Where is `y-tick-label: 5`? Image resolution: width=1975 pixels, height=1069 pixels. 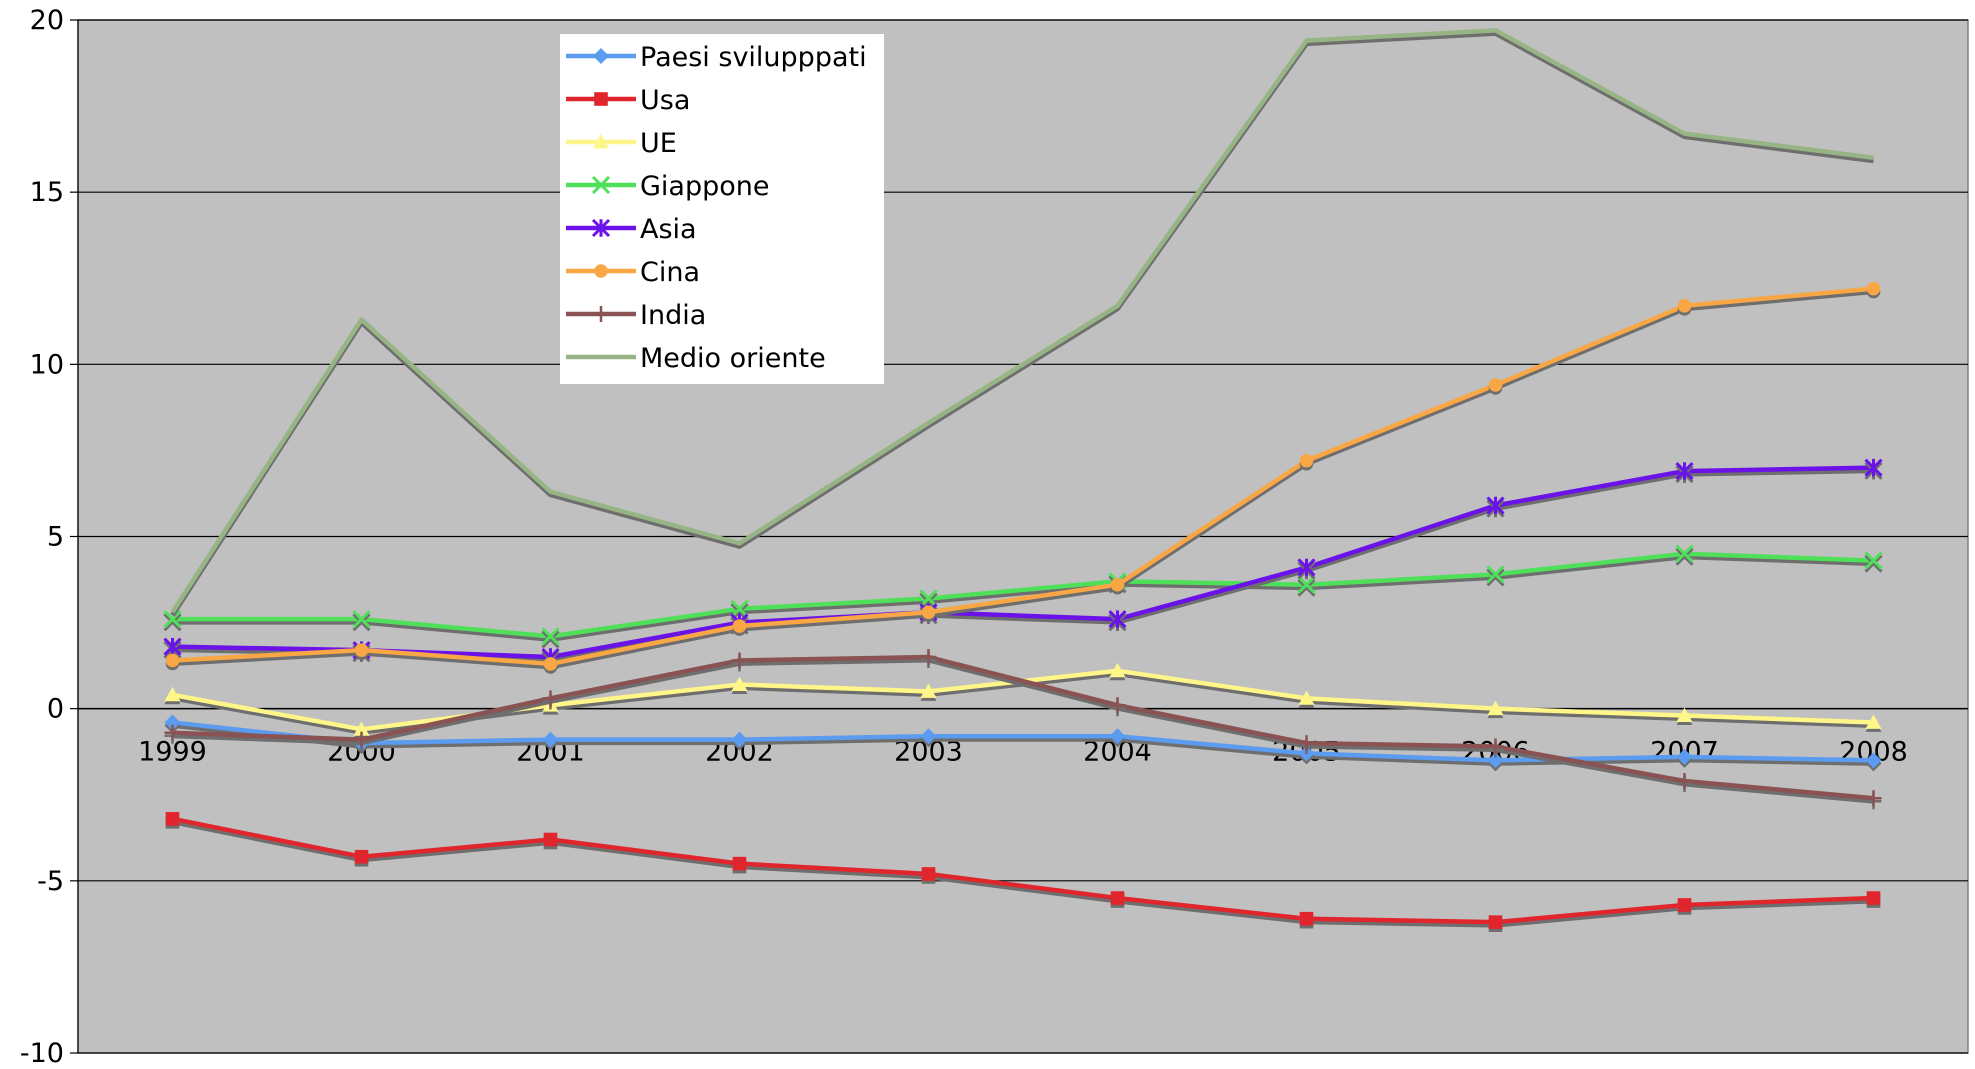 y-tick-label: 5 is located at coordinates (55, 537).